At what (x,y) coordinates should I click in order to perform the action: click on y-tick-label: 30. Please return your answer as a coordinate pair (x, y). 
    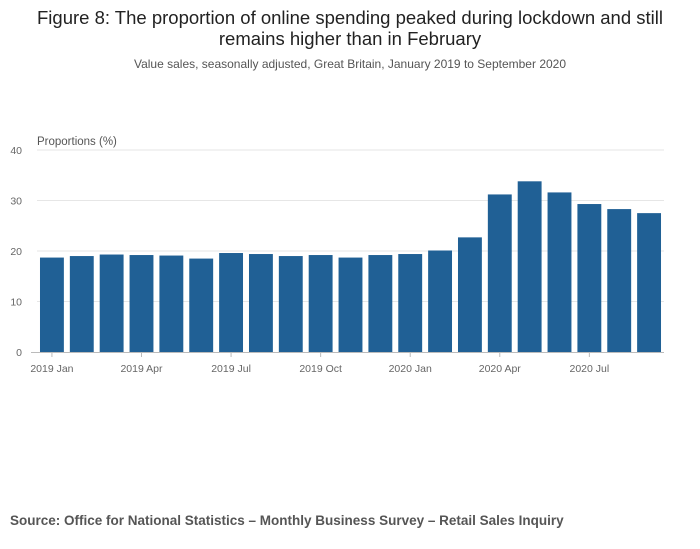
    Looking at the image, I should click on (16, 202).